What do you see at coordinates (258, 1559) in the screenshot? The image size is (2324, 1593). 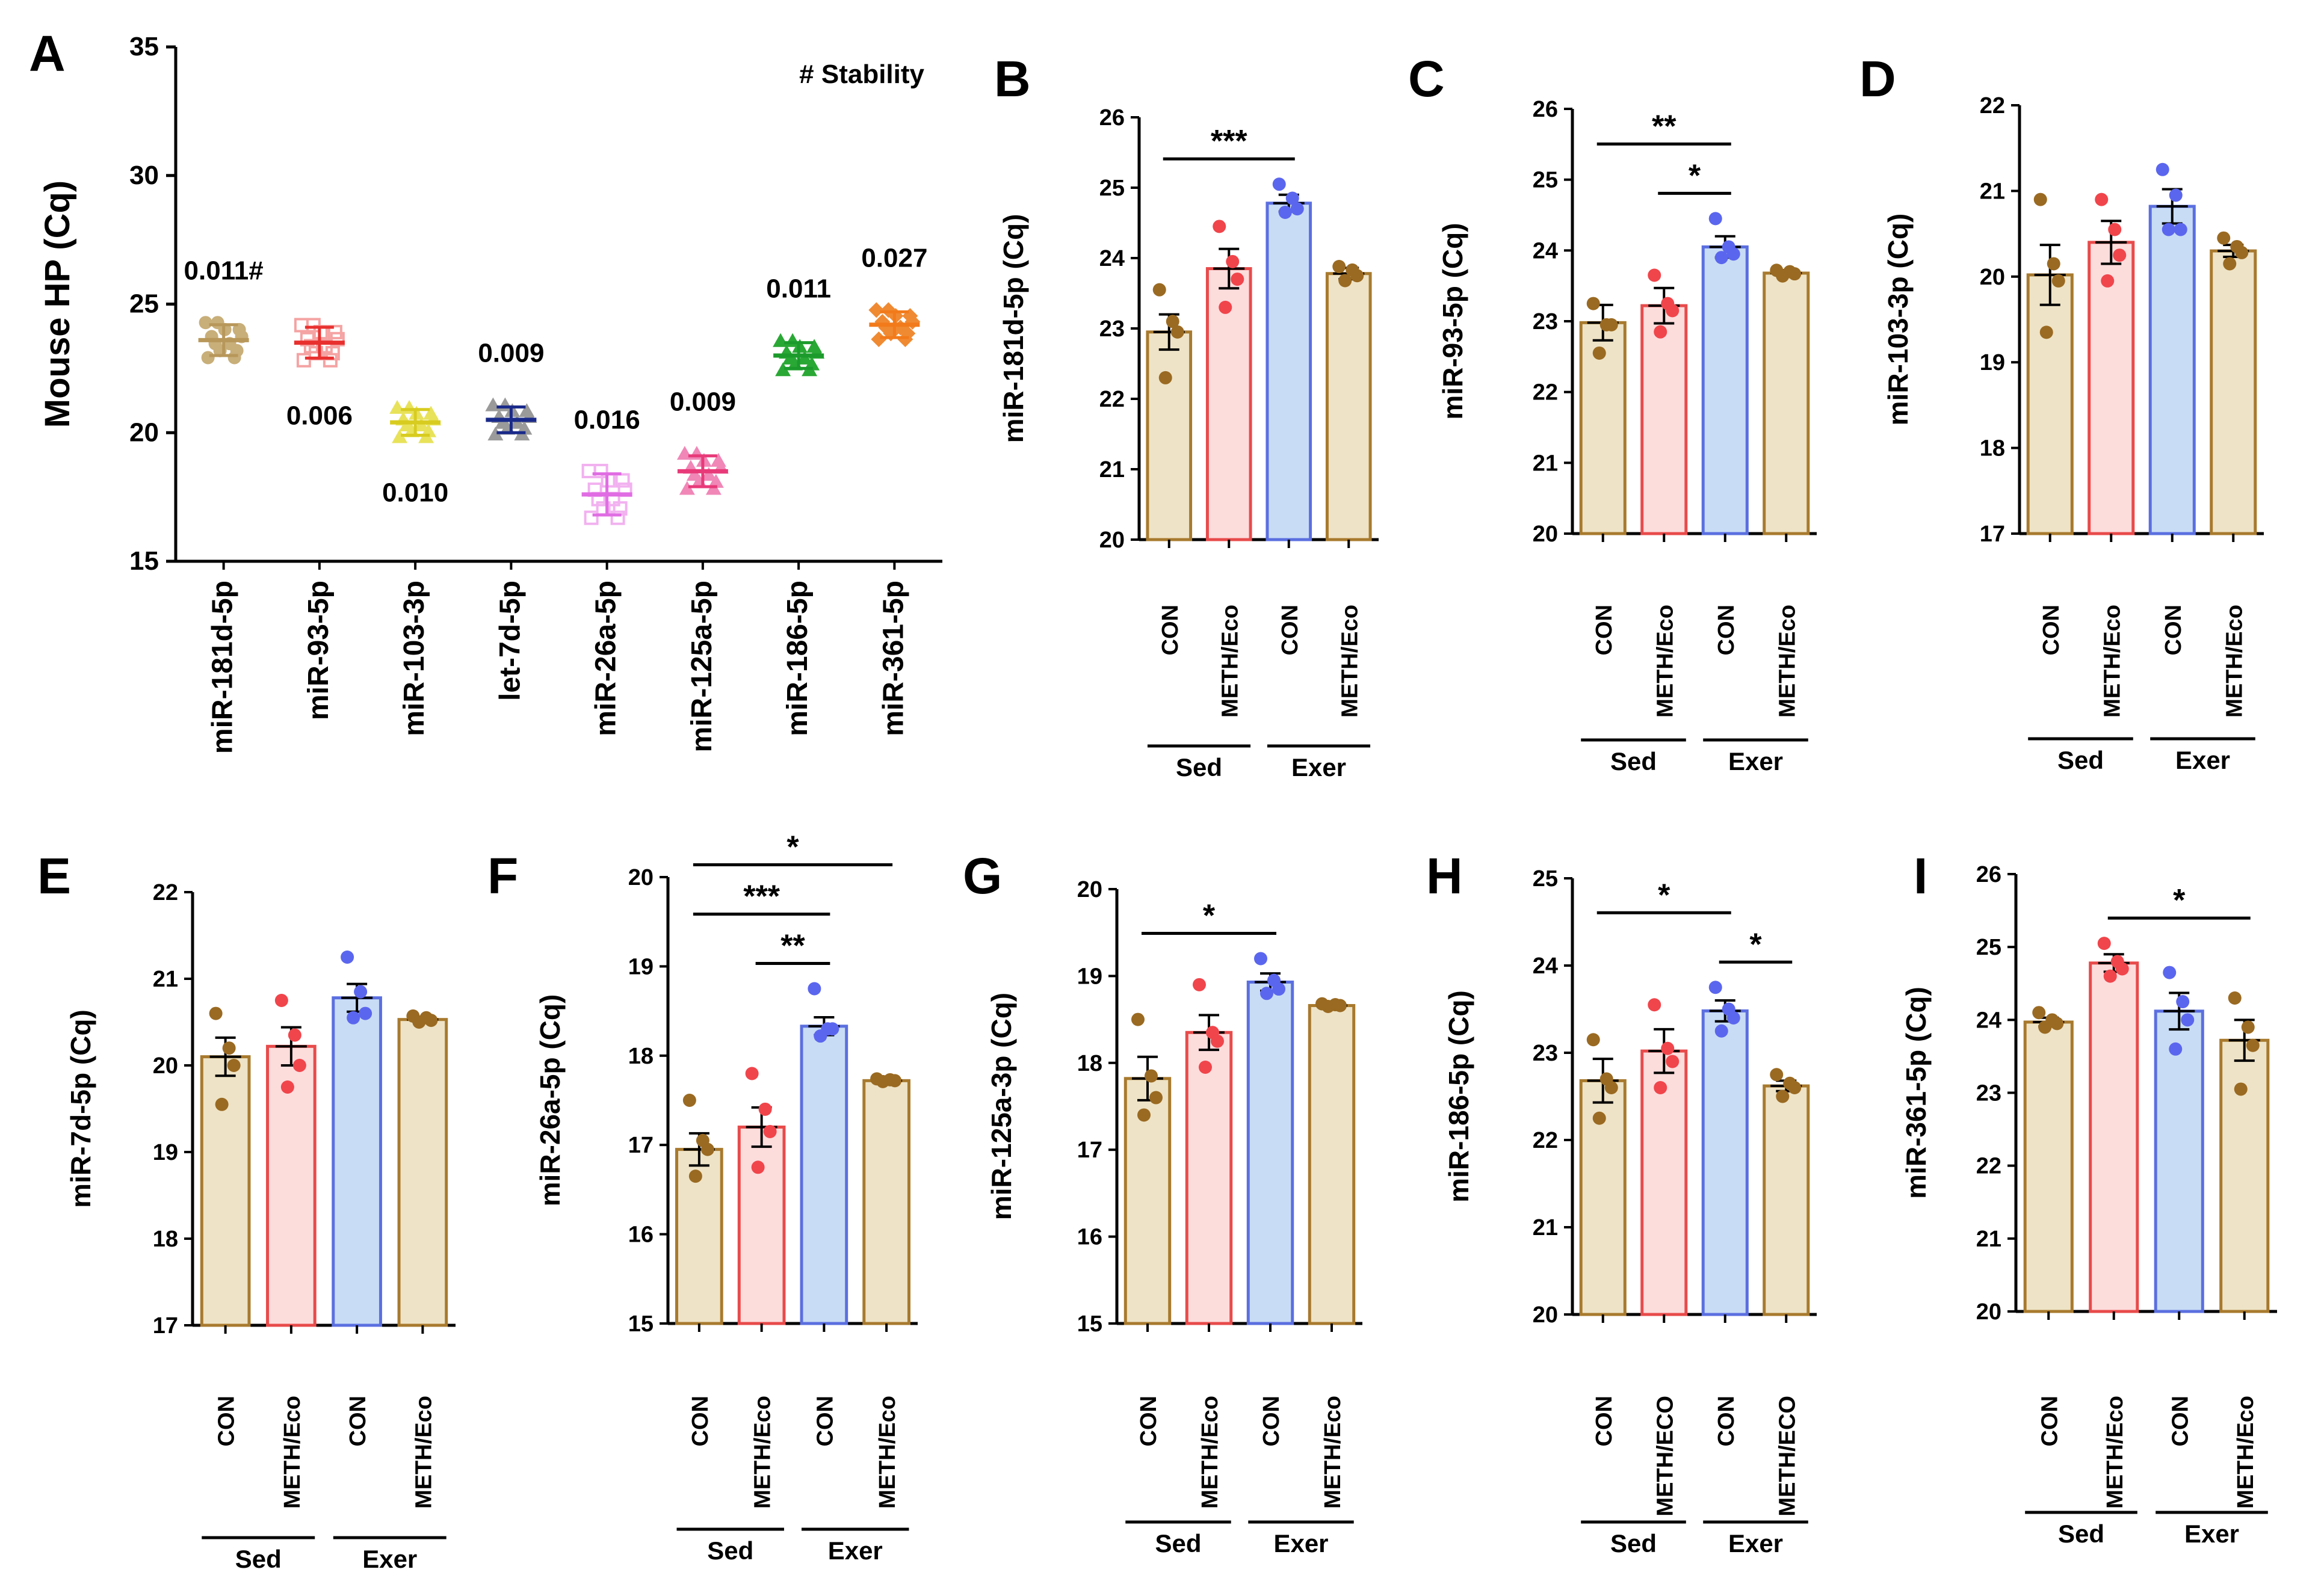 I see `group-label-E-0: Sed` at bounding box center [258, 1559].